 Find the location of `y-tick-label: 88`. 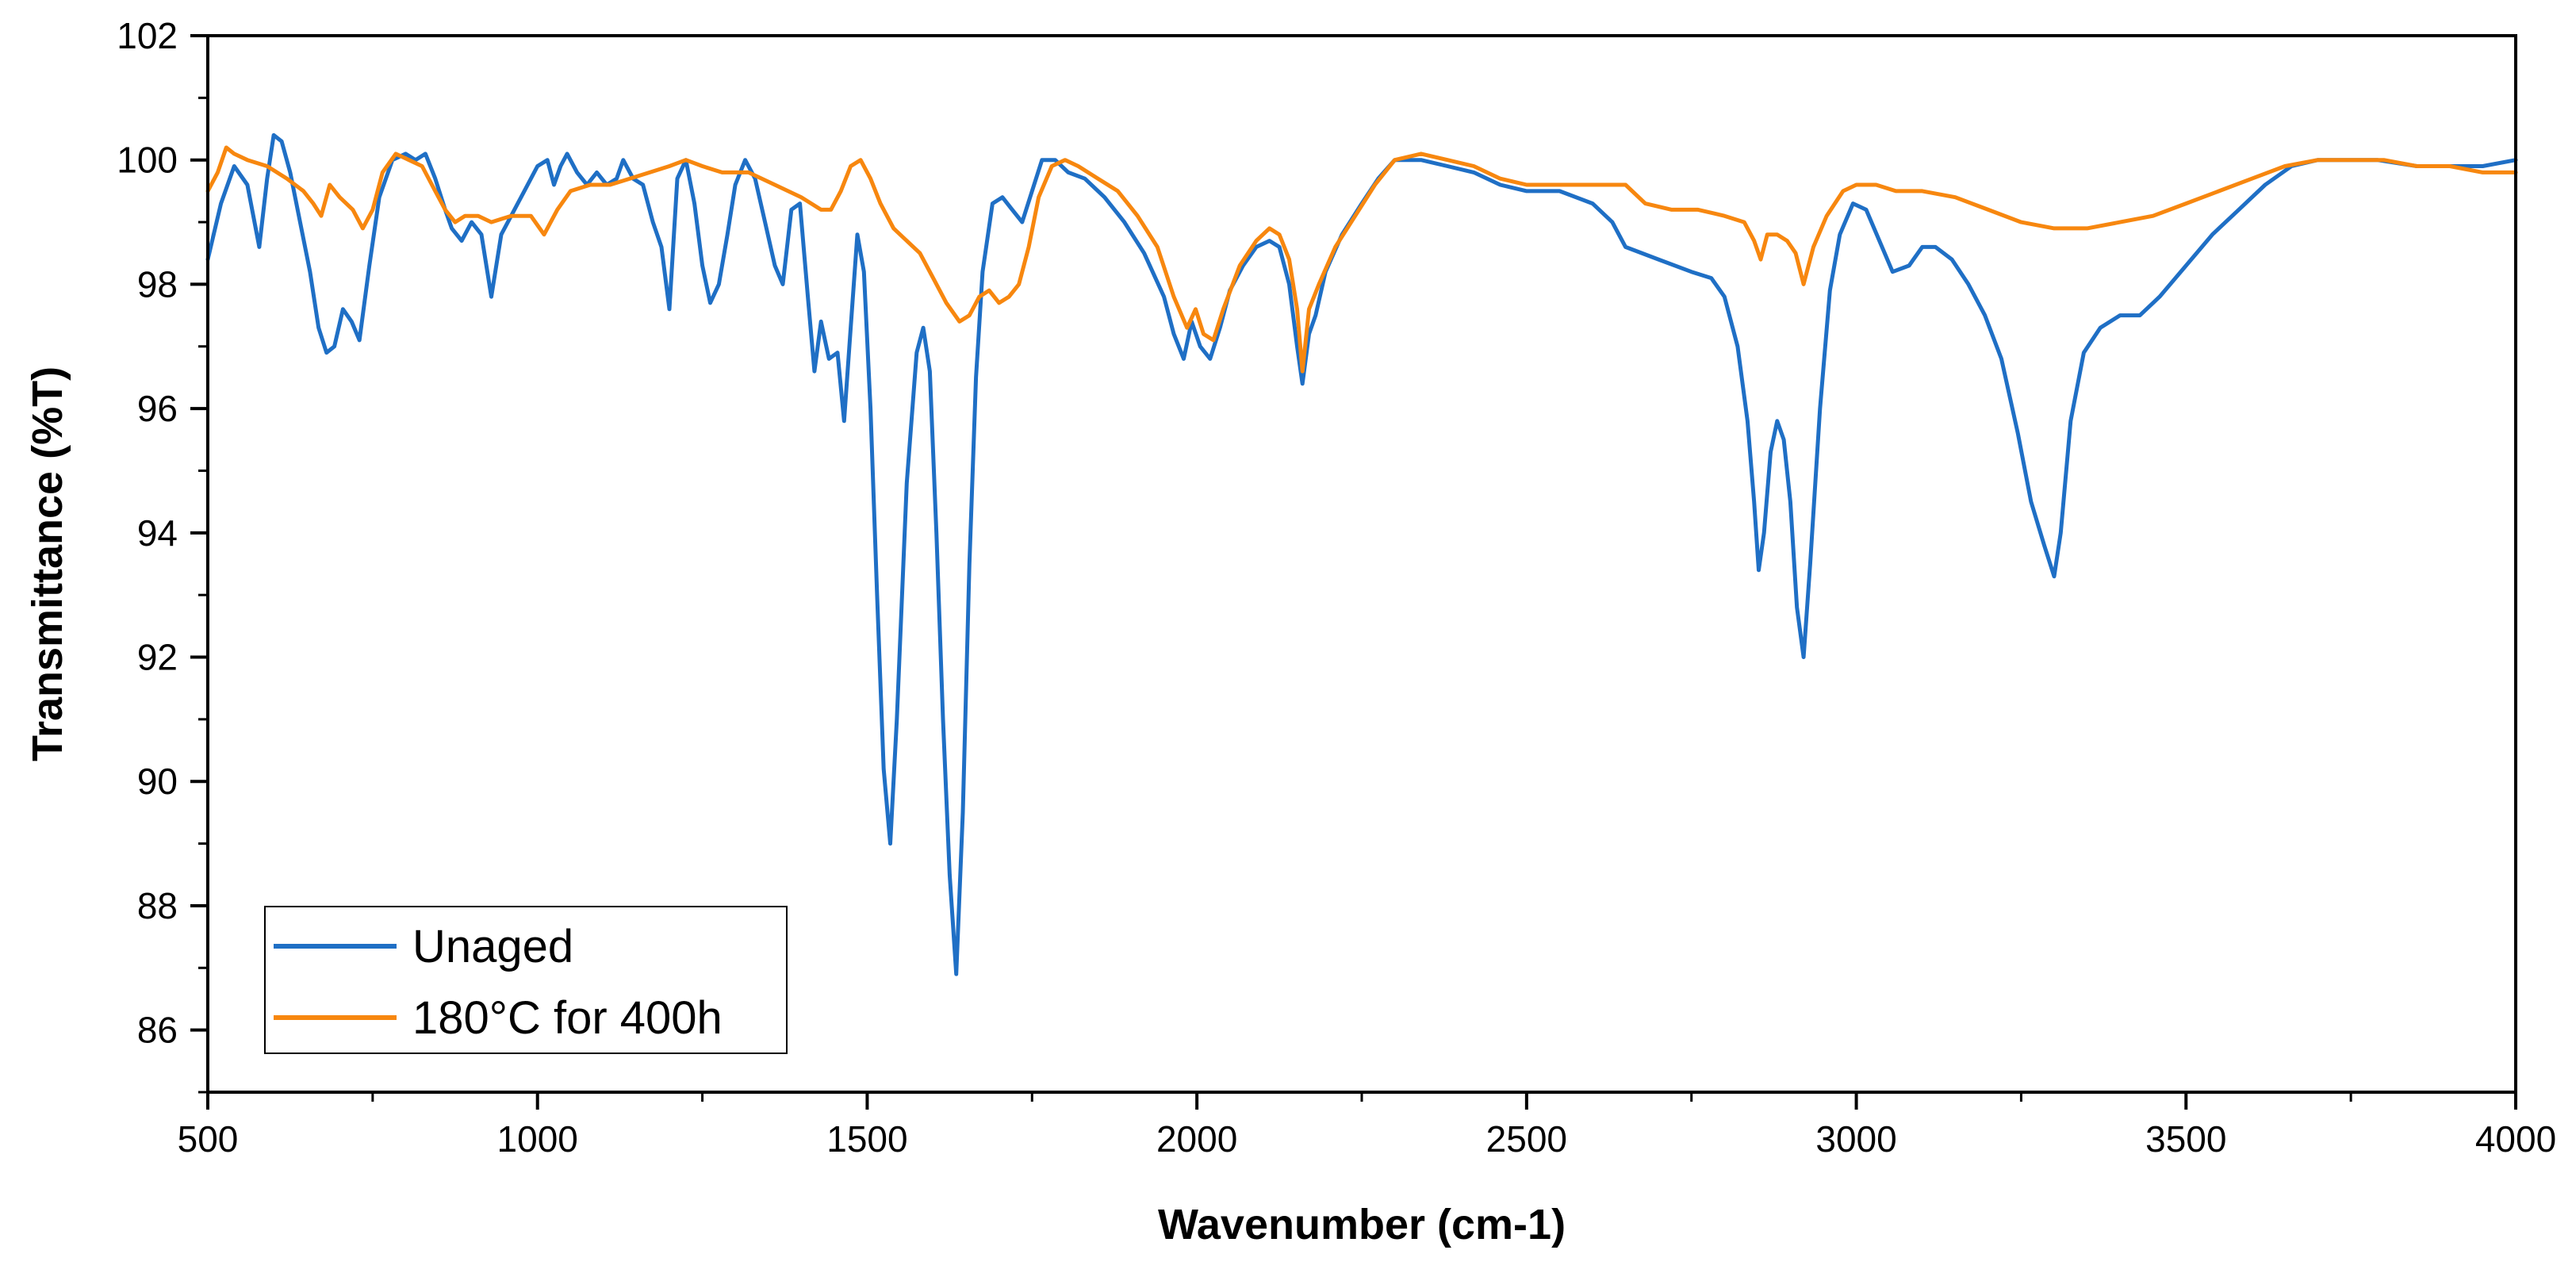

y-tick-label: 88 is located at coordinates (157, 906).